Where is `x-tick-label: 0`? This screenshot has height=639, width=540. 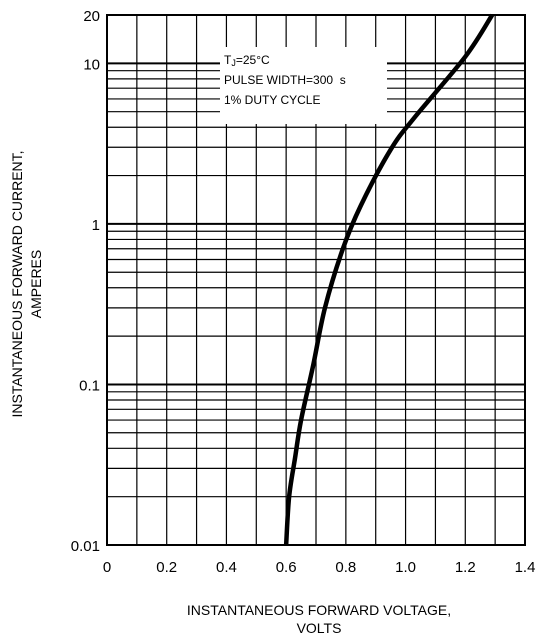 x-tick-label: 0 is located at coordinates (107, 567).